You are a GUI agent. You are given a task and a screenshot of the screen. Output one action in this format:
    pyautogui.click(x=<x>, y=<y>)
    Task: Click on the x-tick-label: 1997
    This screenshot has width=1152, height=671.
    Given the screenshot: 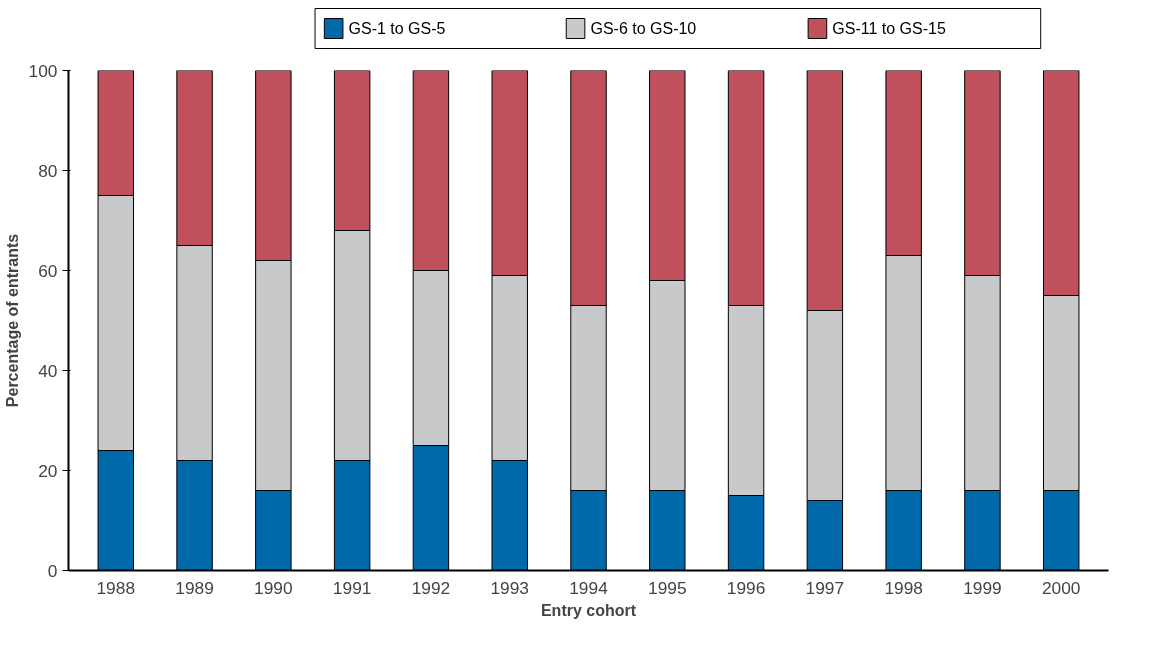 What is the action you would take?
    pyautogui.click(x=825, y=587)
    